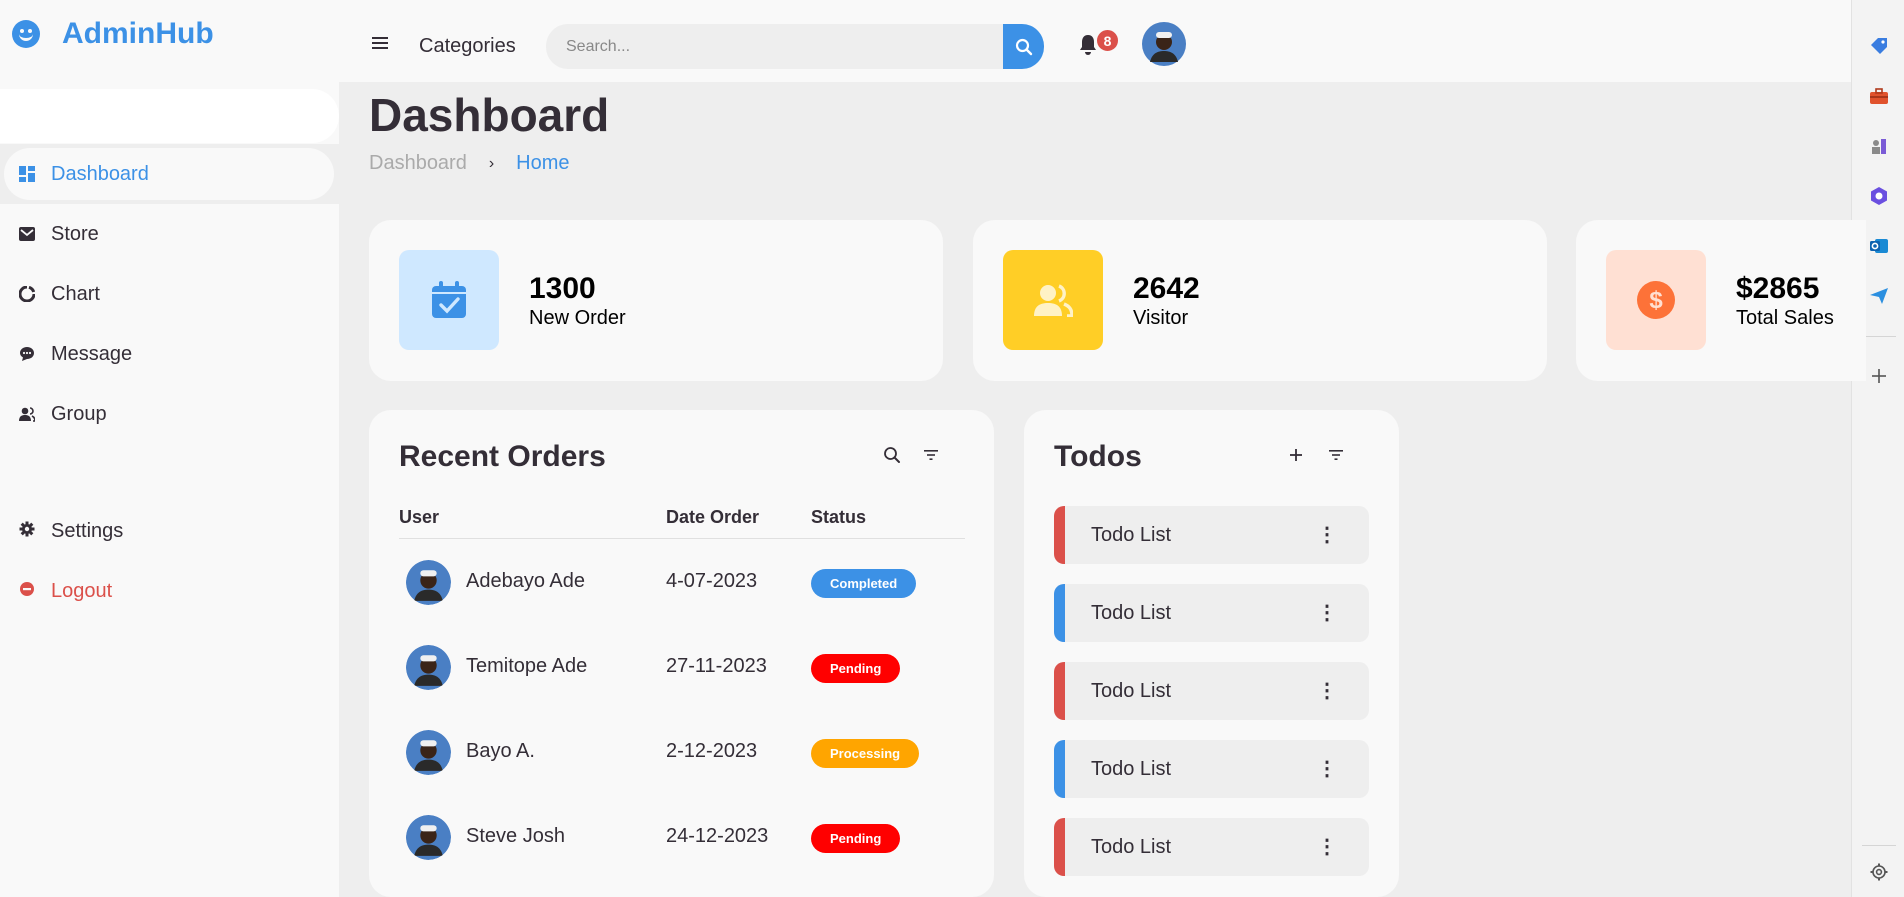 The height and width of the screenshot is (897, 1904). I want to click on status-badge: Processing, so click(865, 753).